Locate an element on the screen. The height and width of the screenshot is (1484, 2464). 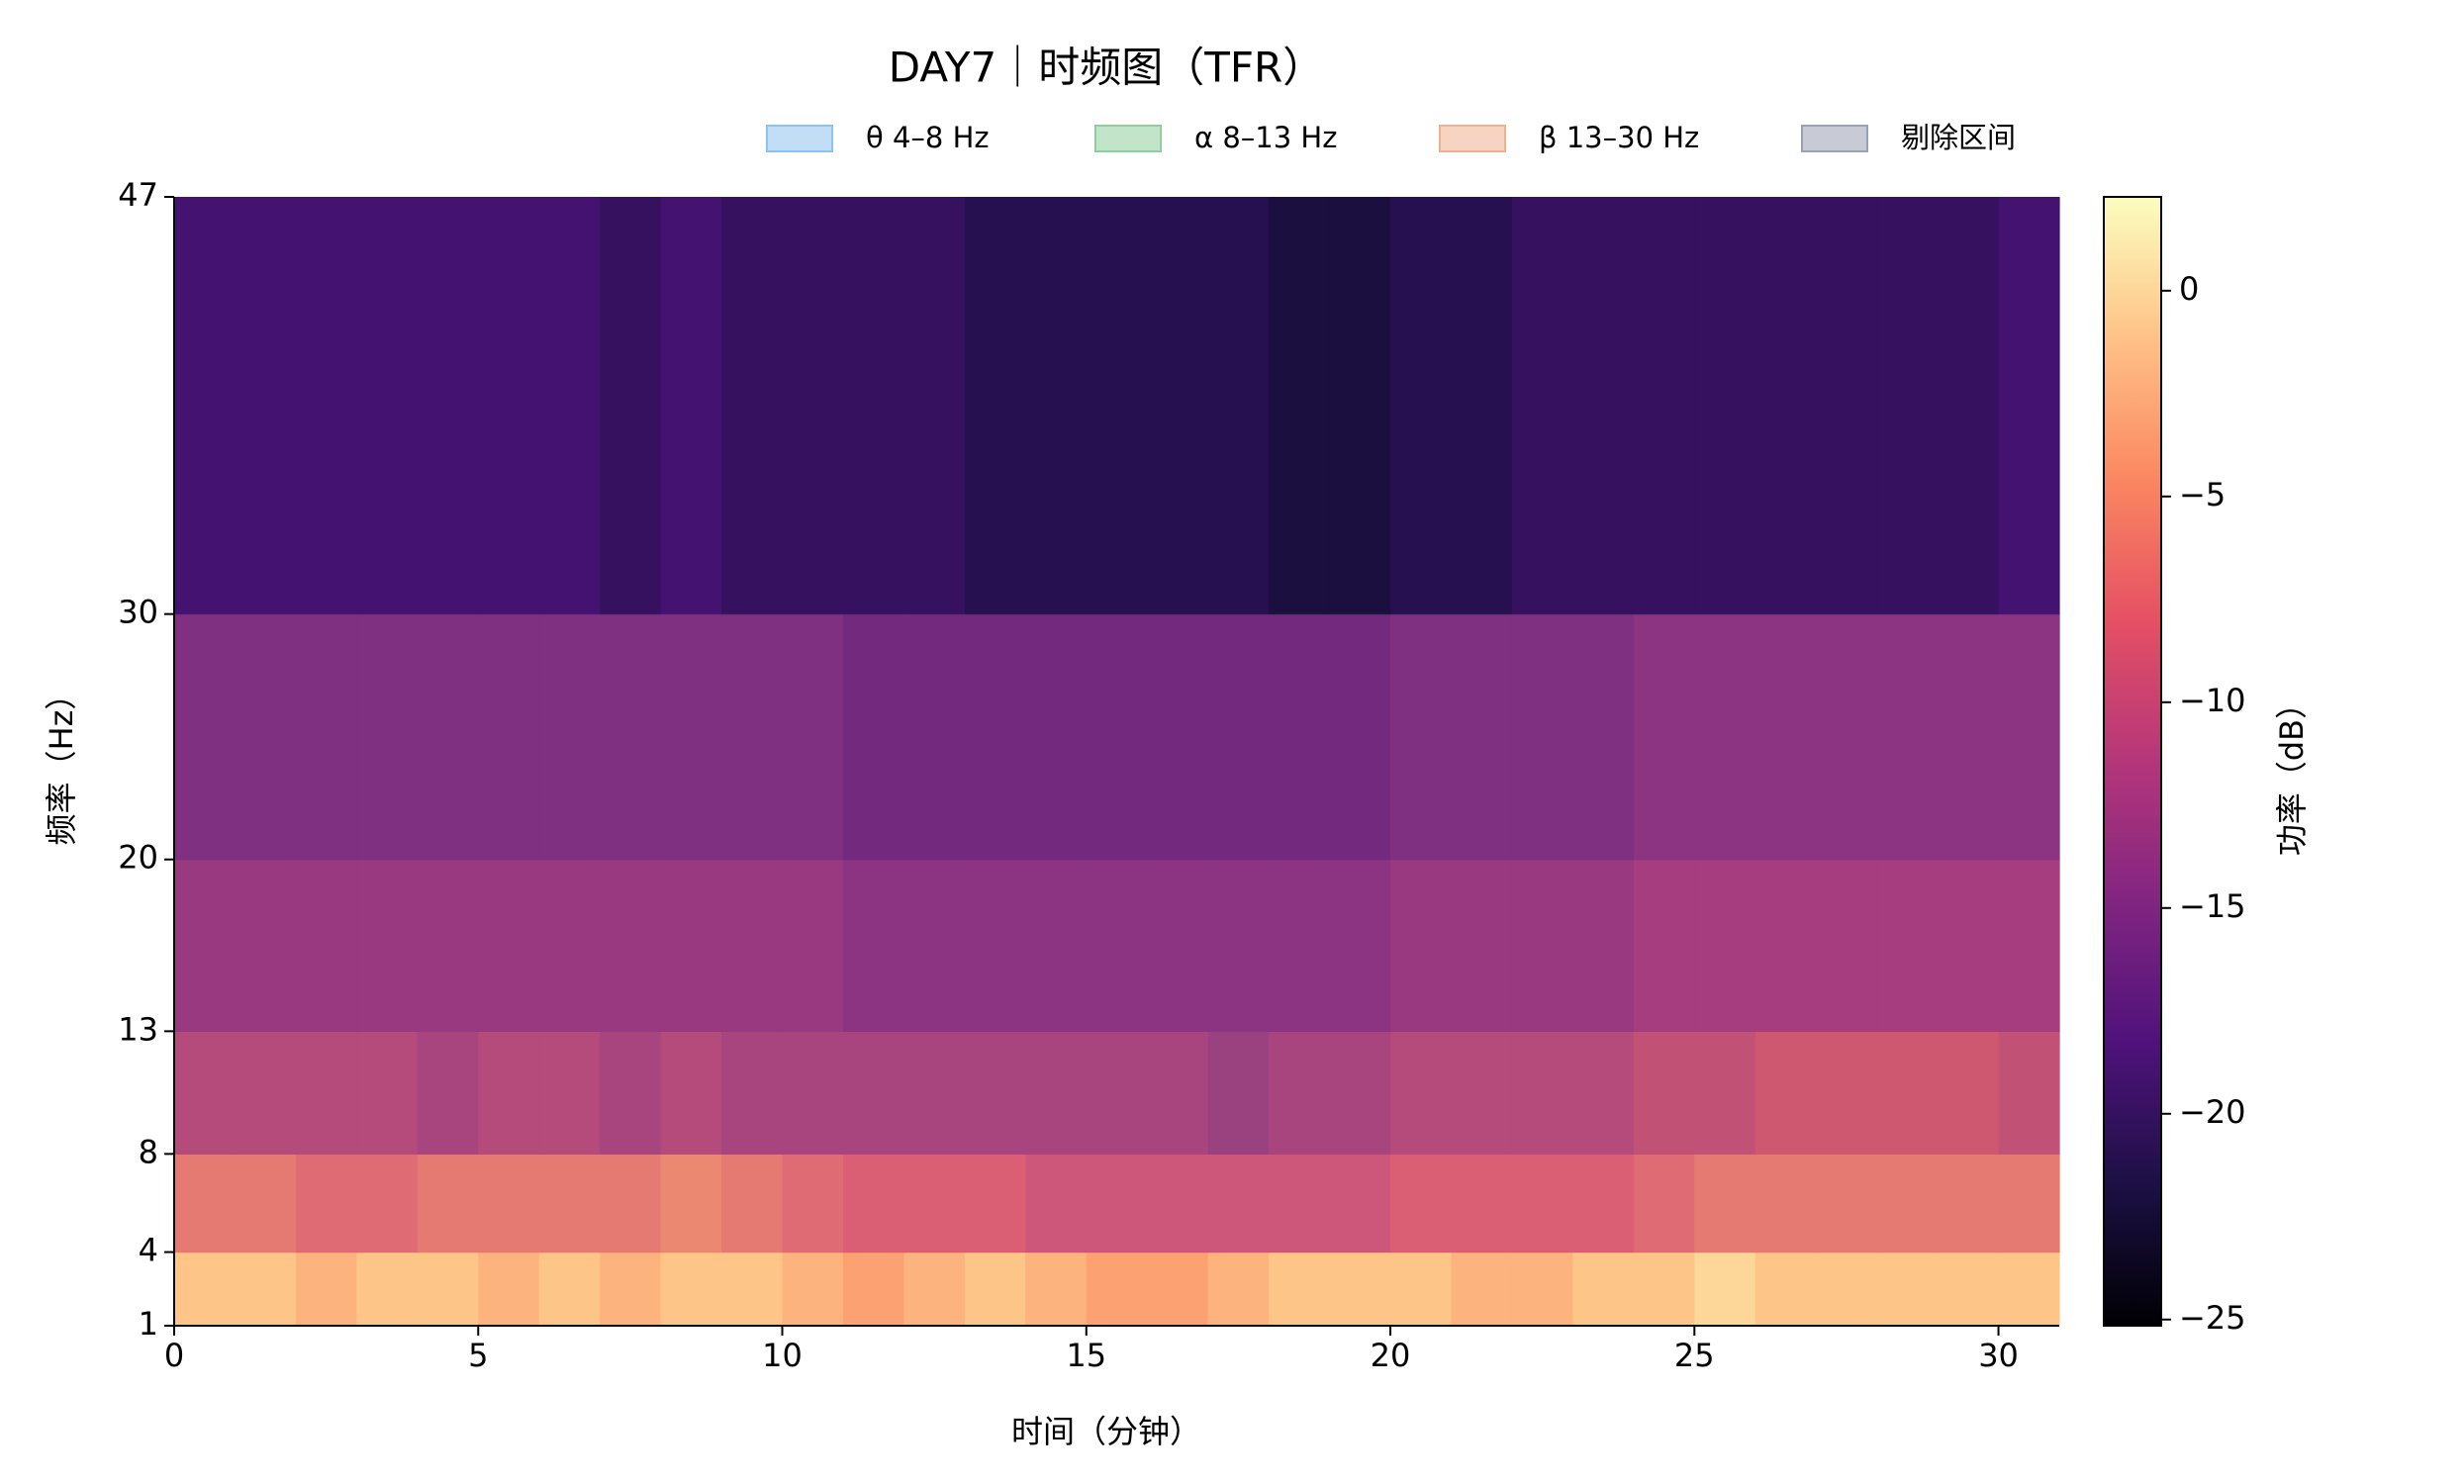
colorbar-tick-label: −15 is located at coordinates (2212, 906).